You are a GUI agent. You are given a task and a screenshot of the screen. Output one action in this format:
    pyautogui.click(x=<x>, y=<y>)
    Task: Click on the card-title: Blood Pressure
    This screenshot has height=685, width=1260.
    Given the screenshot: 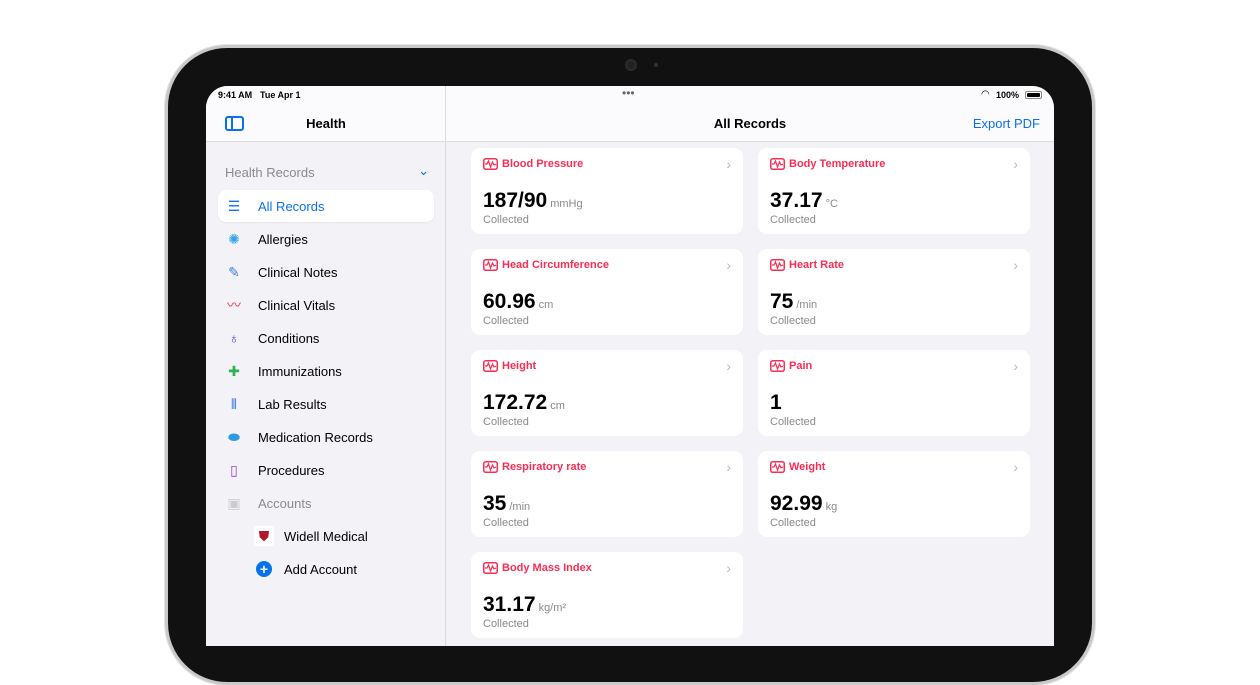 What is the action you would take?
    pyautogui.click(x=543, y=164)
    